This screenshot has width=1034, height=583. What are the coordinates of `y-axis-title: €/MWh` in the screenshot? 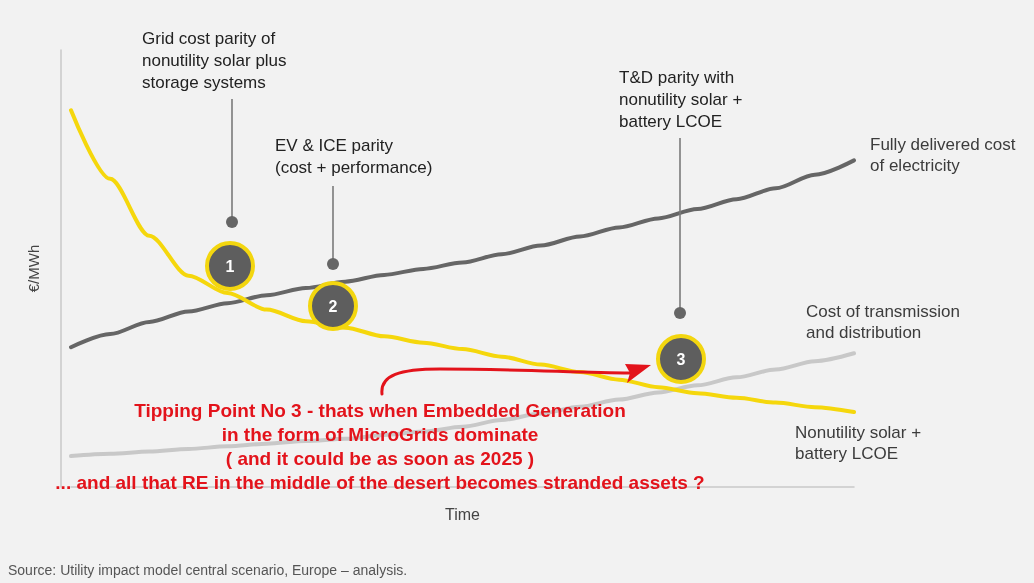 It's located at (33, 268).